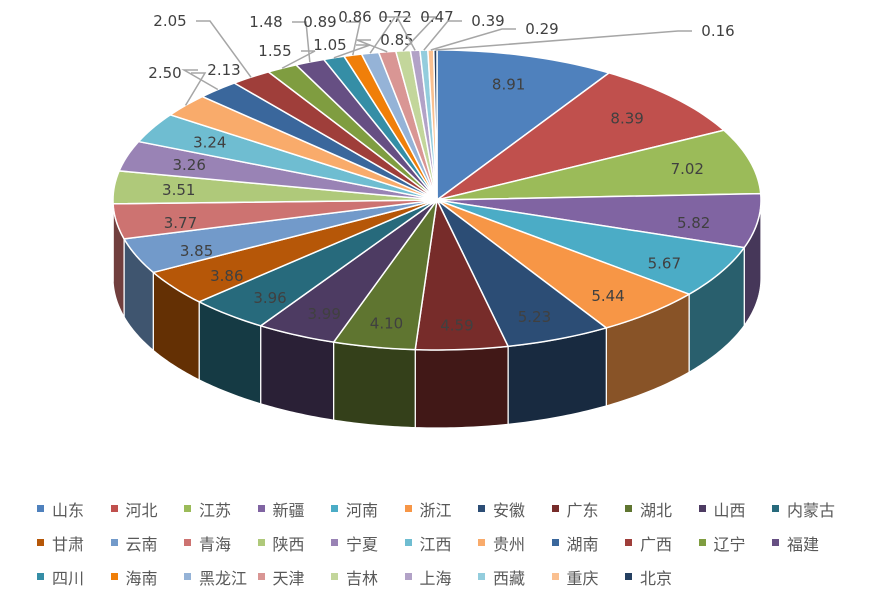 This screenshot has height=598, width=886. I want to click on pie-slice-河北, so click(580, 136).